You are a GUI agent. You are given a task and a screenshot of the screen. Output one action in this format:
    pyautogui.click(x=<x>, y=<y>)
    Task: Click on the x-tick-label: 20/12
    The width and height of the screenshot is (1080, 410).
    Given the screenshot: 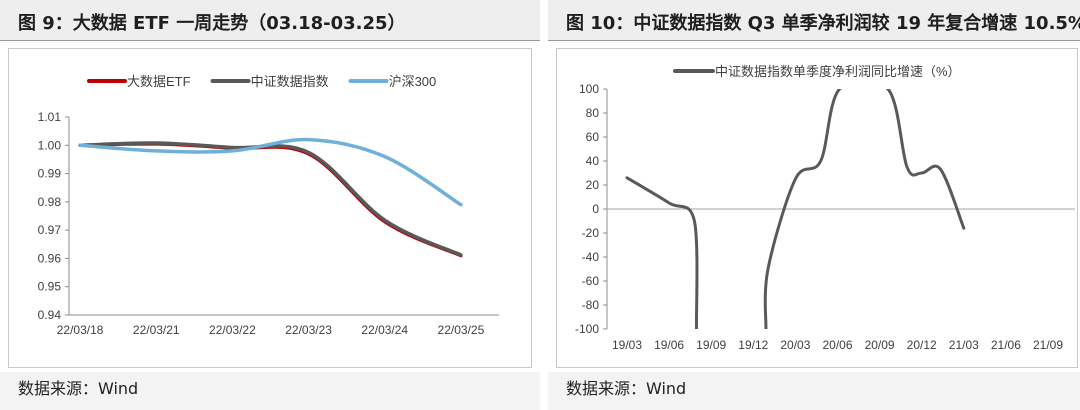 What is the action you would take?
    pyautogui.click(x=922, y=345)
    